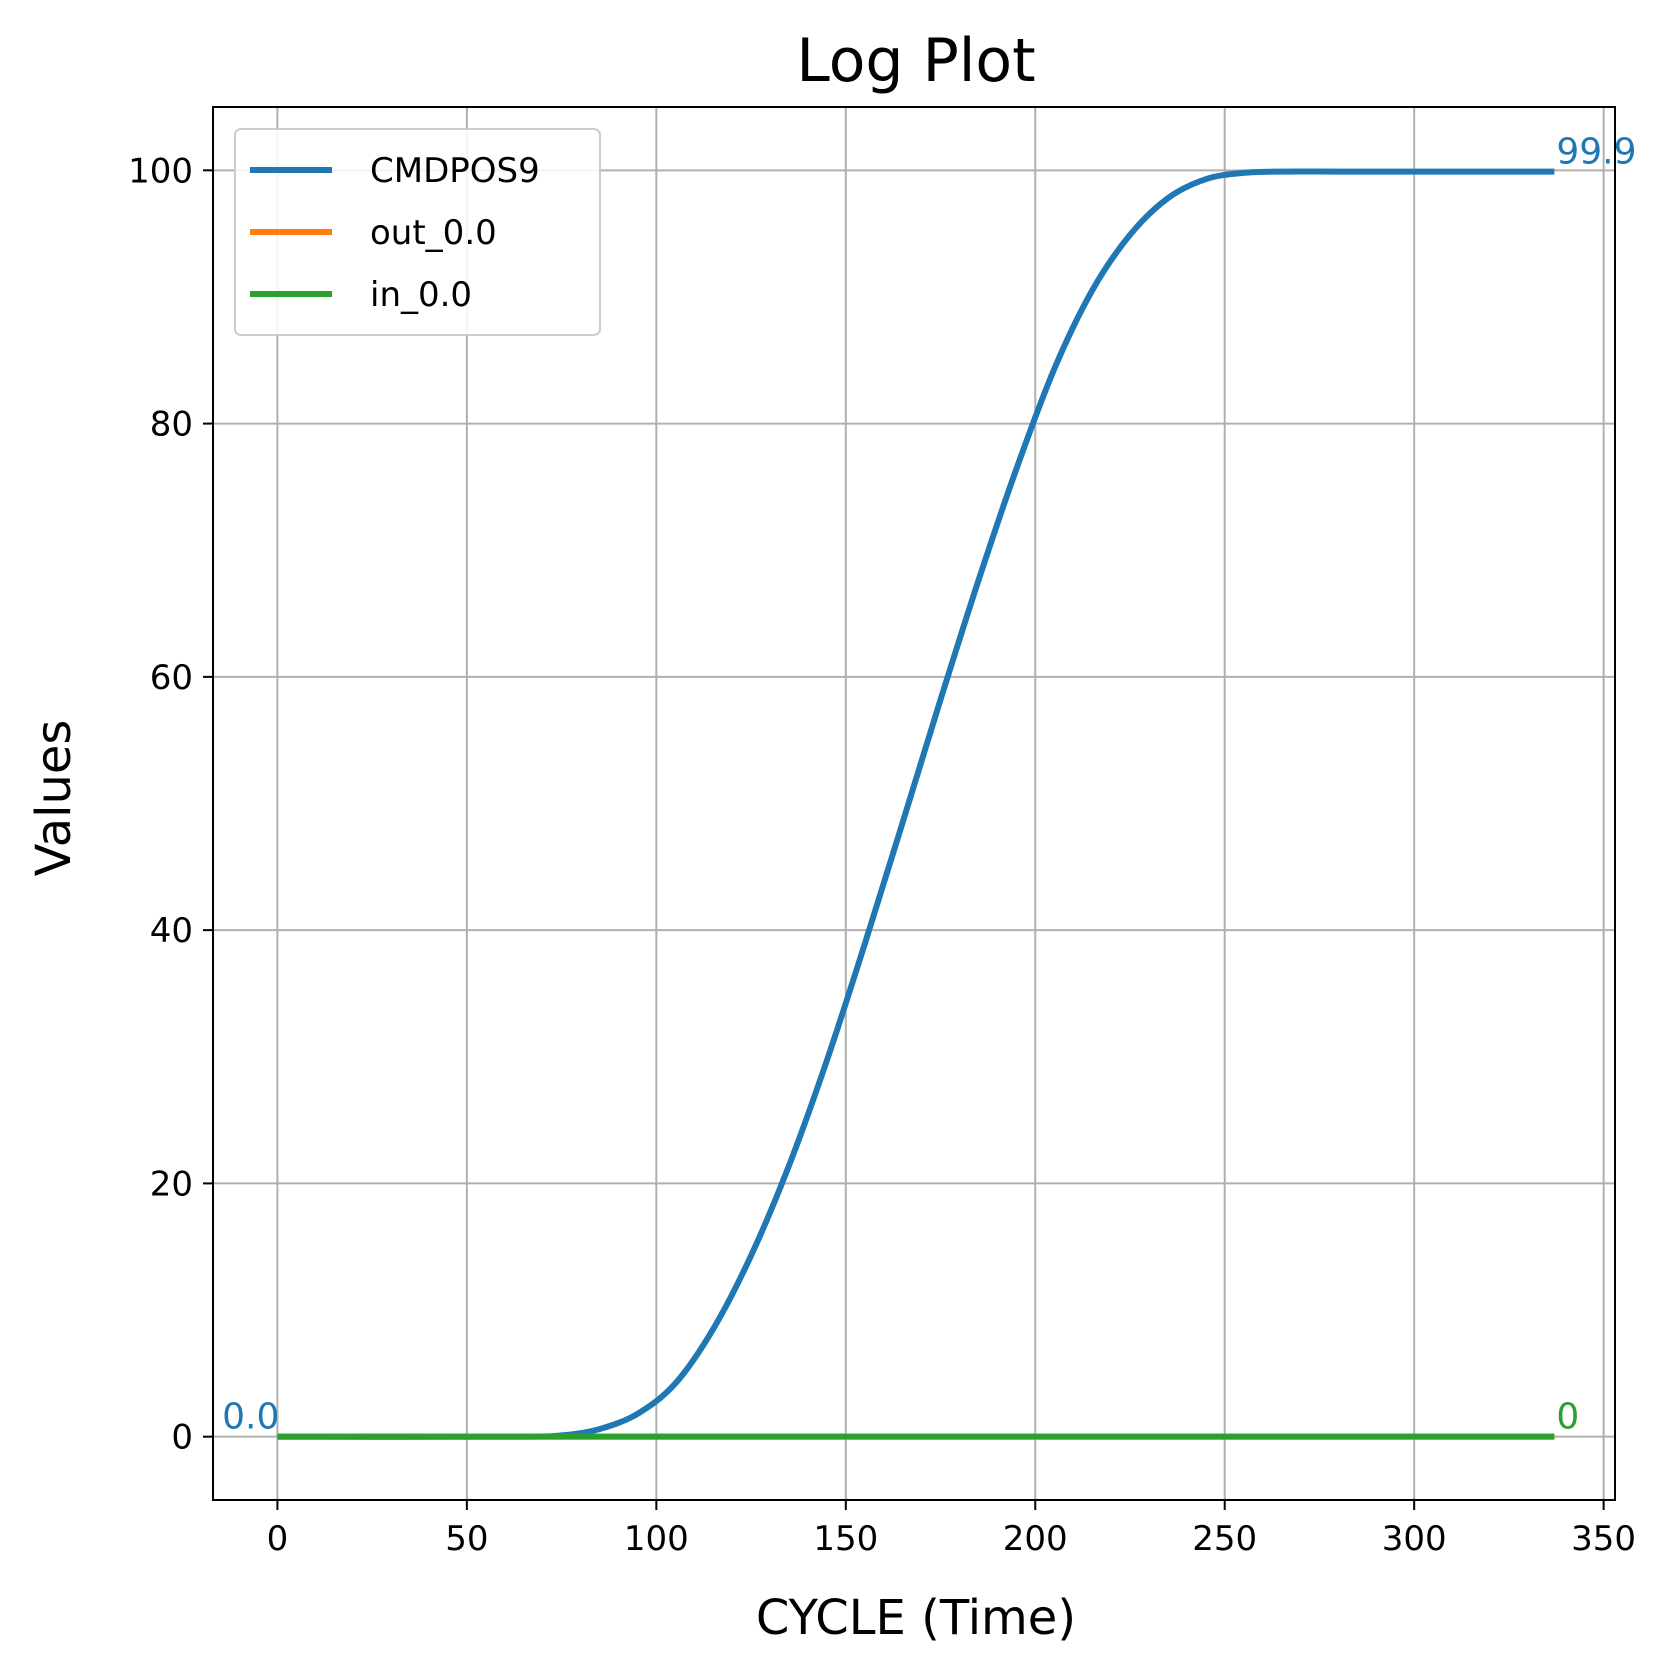 This screenshot has width=1666, height=1667. I want to click on end-value-label: 0, so click(1567, 1417).